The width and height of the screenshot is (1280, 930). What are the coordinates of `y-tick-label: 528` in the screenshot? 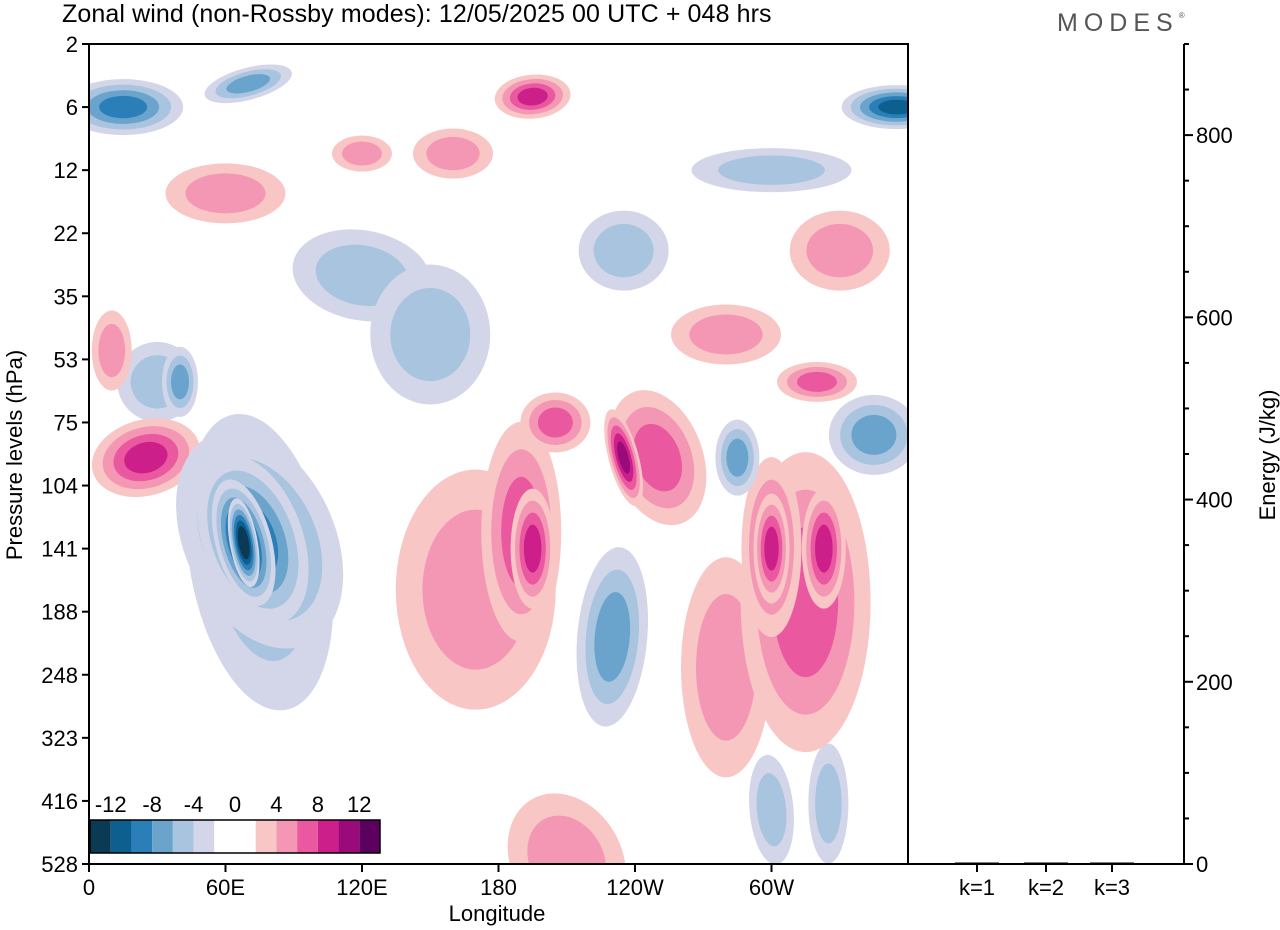 It's located at (59, 864).